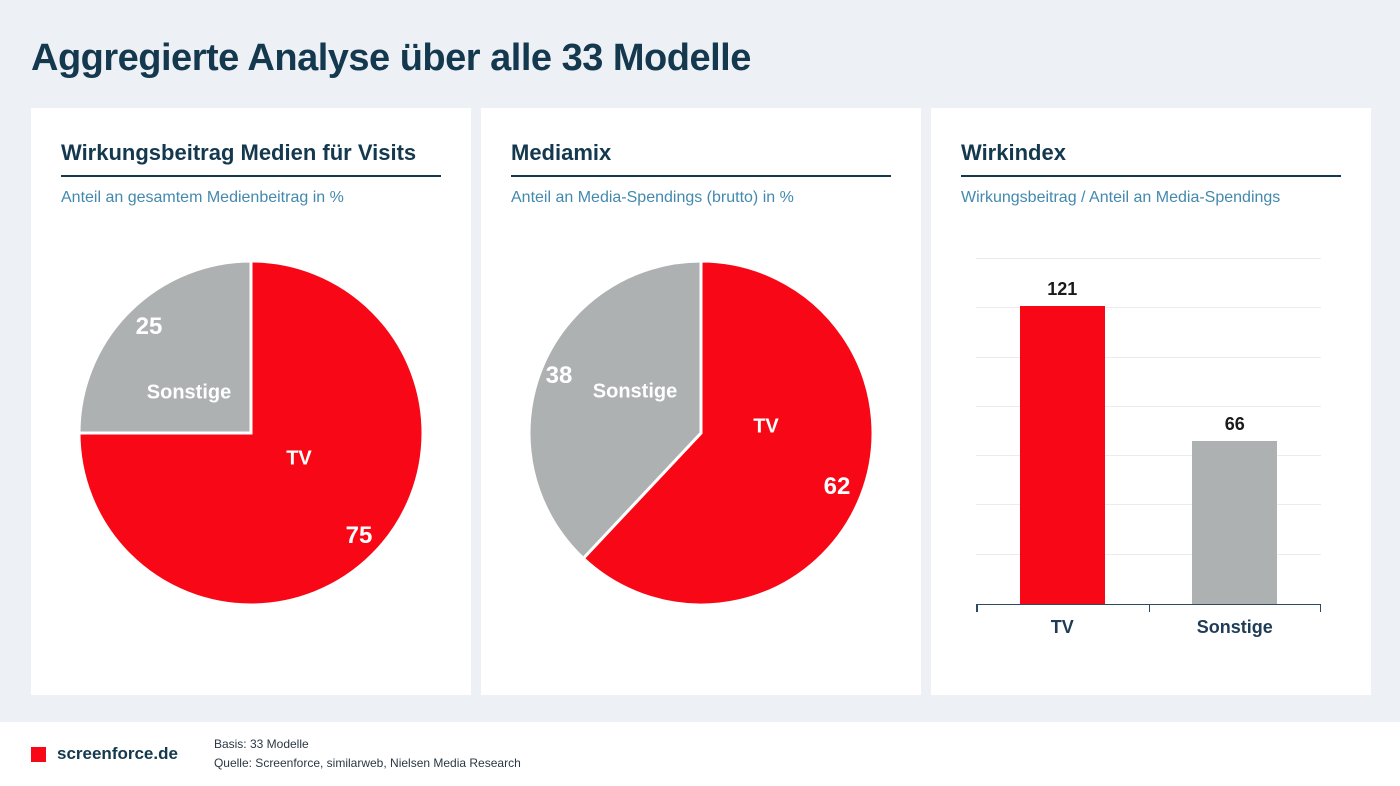  Describe the element at coordinates (837, 486) in the screenshot. I see `pie-slice-value-tv: 62` at that location.